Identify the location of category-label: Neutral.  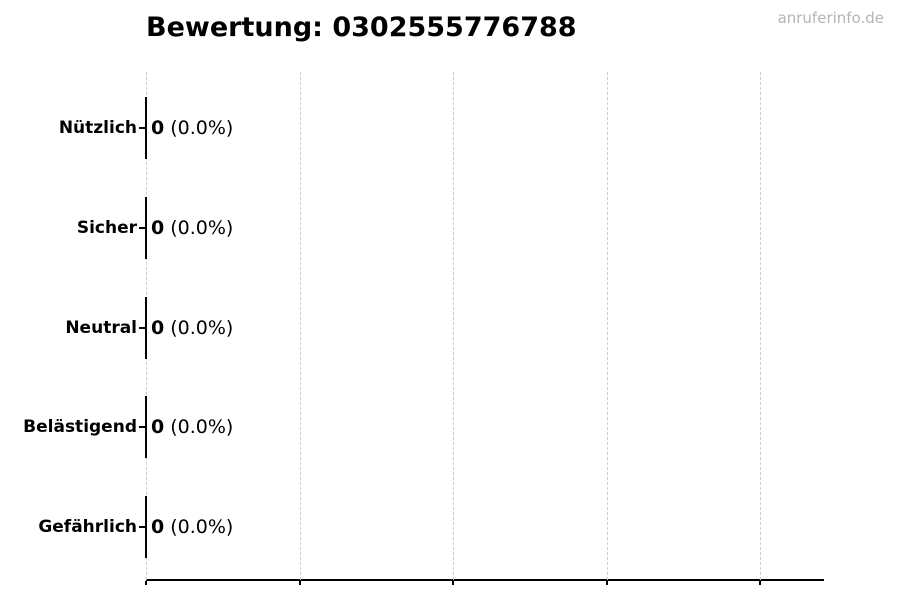
(101, 327).